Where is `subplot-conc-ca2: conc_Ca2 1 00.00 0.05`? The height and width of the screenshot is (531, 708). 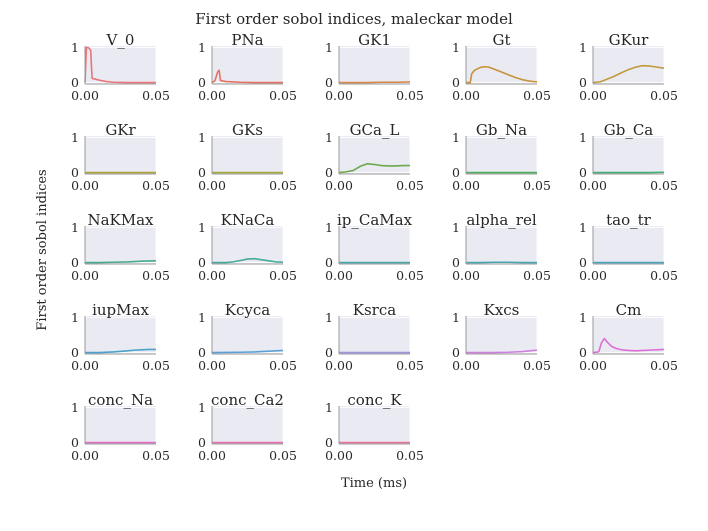 subplot-conc-ca2: conc_Ca2 1 00.00 0.05 is located at coordinates (247, 427).